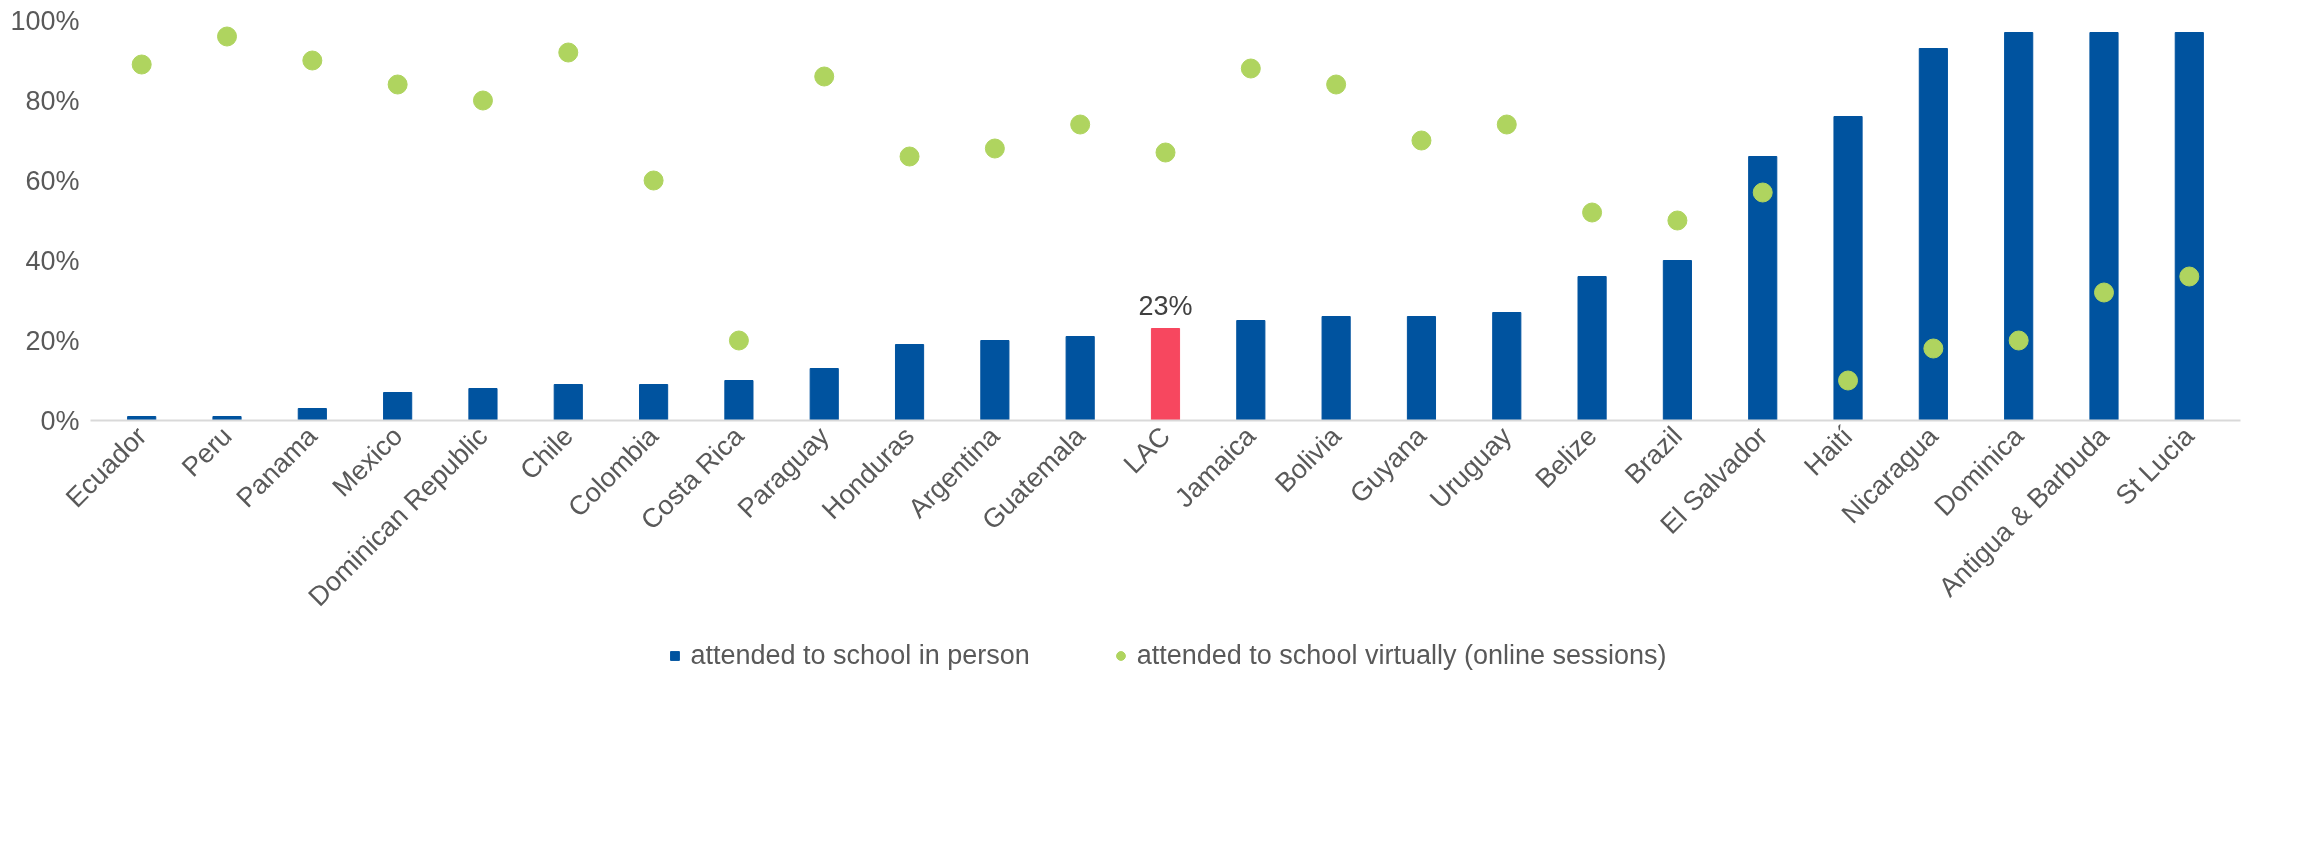 The width and height of the screenshot is (2310, 845). Describe the element at coordinates (1401, 655) in the screenshot. I see `legend-label: attended to school virtually (online sessions)` at that location.